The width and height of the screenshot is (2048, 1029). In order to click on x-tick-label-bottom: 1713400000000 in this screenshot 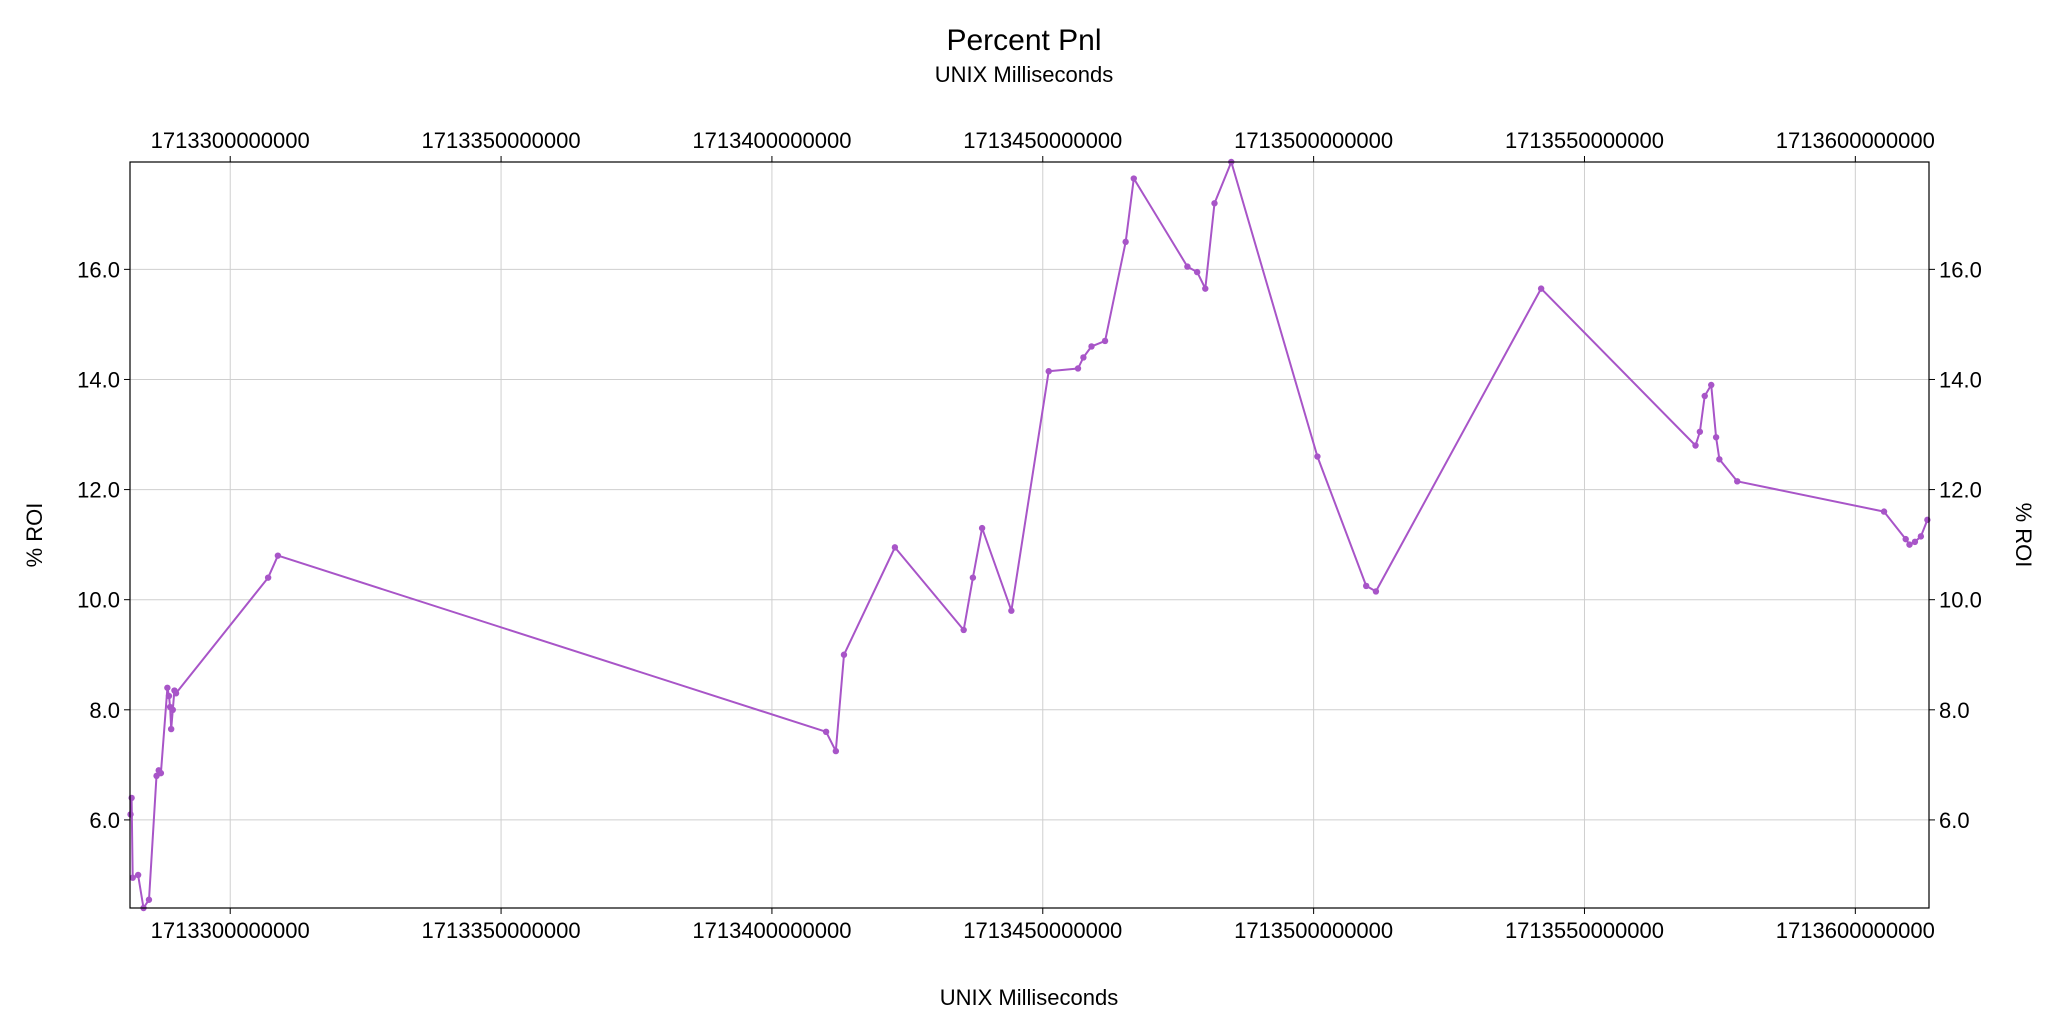, I will do `click(771, 930)`.